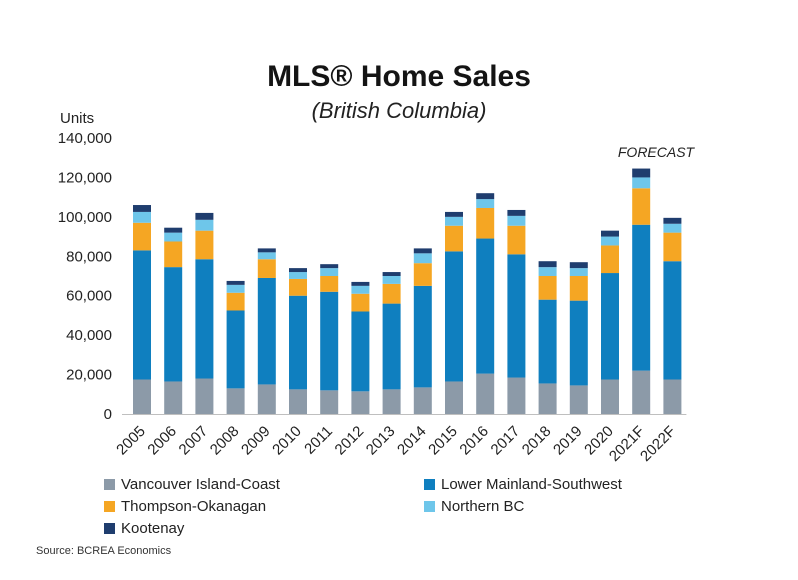  I want to click on x-tick-label: 2005, so click(131, 441).